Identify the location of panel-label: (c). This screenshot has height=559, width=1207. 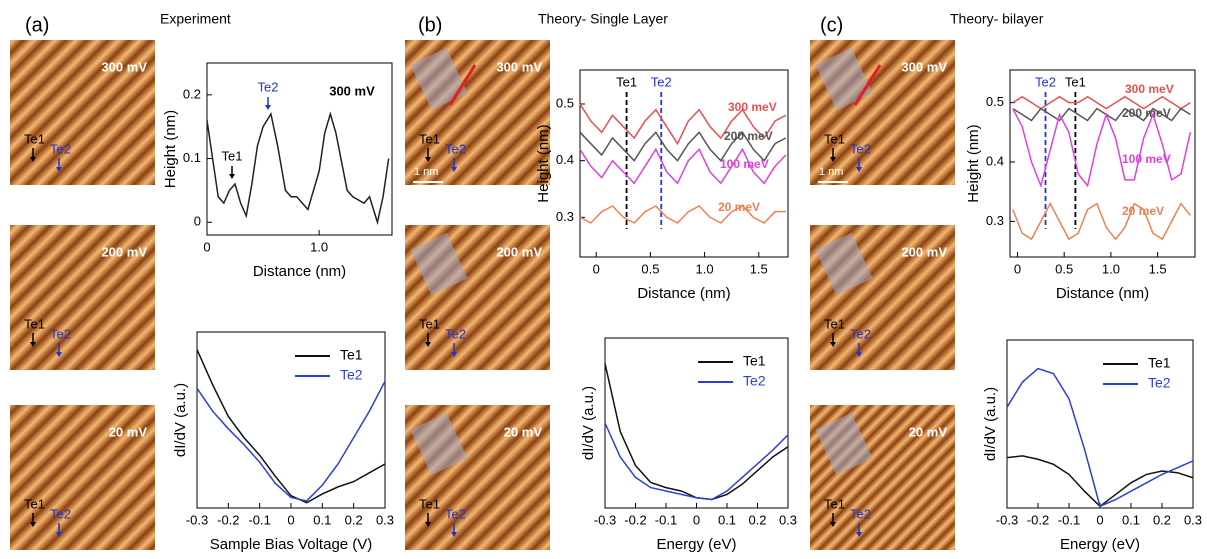
(831, 25).